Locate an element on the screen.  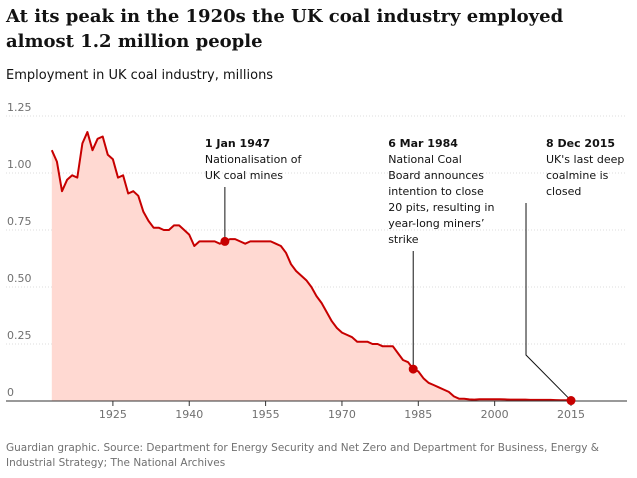
annotation-text: Board announces is located at coordinates (436, 175).